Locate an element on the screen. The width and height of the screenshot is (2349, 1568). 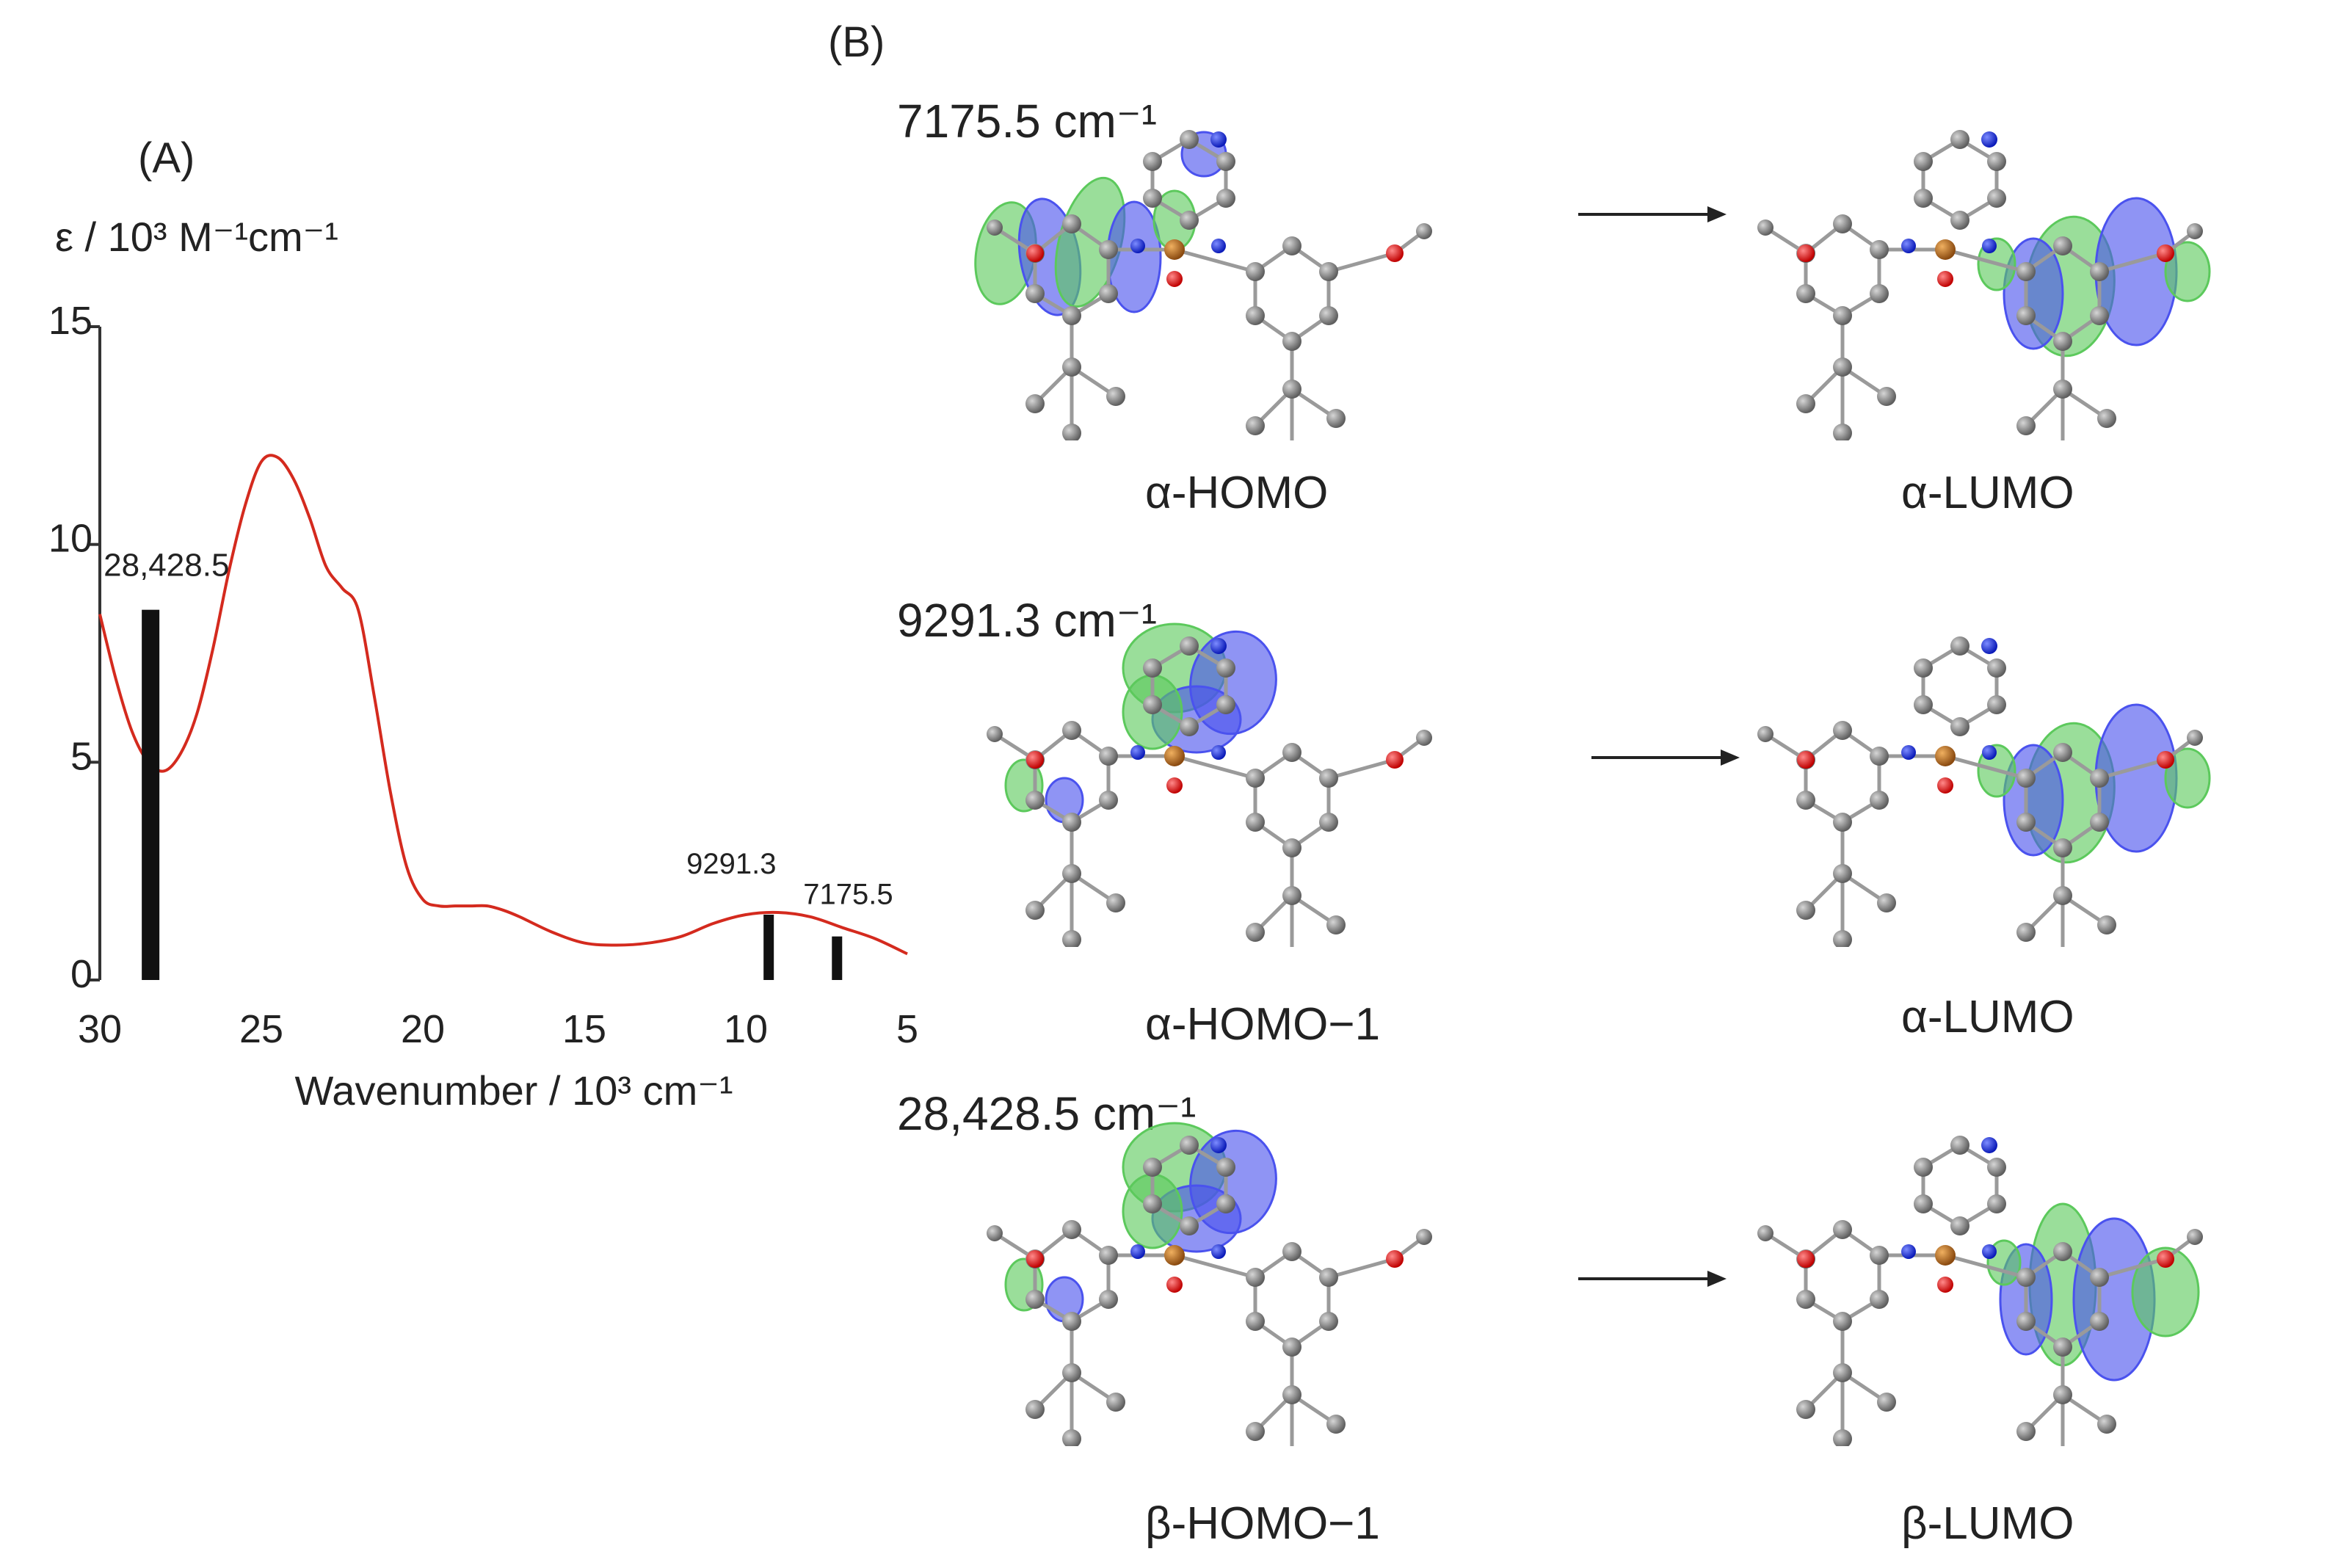
stick-label: 7175.5 is located at coordinates (848, 895).